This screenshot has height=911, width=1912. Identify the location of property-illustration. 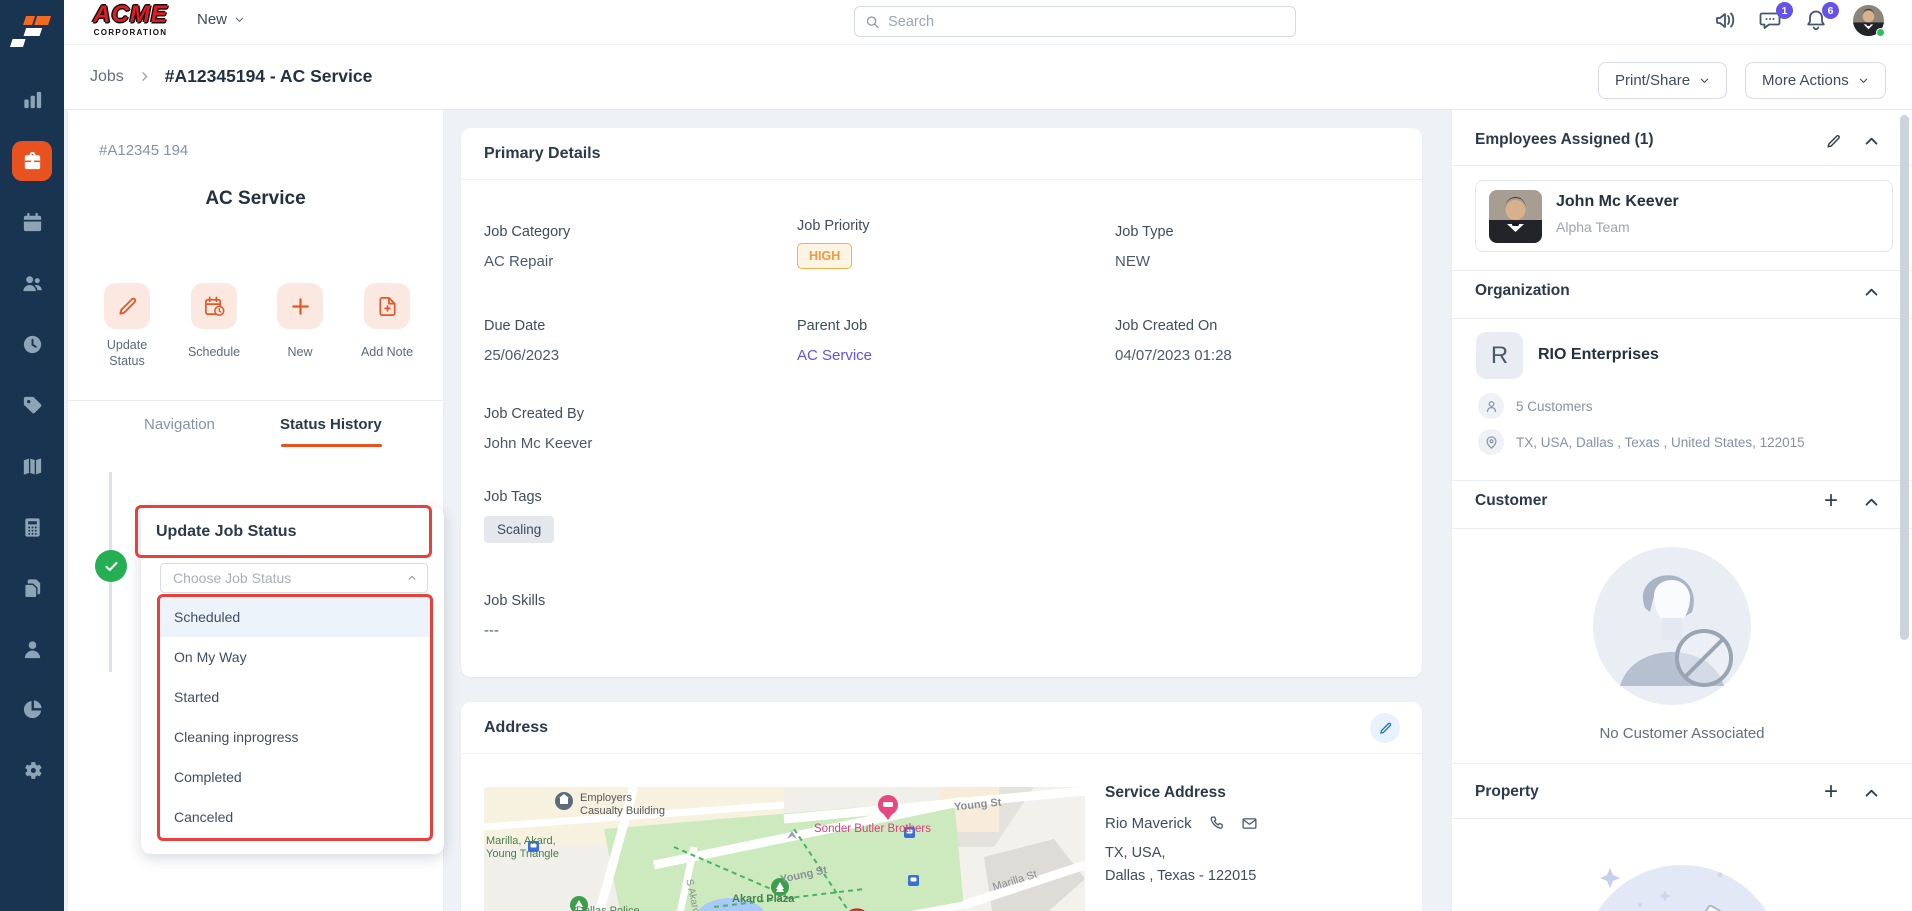
(1680, 880).